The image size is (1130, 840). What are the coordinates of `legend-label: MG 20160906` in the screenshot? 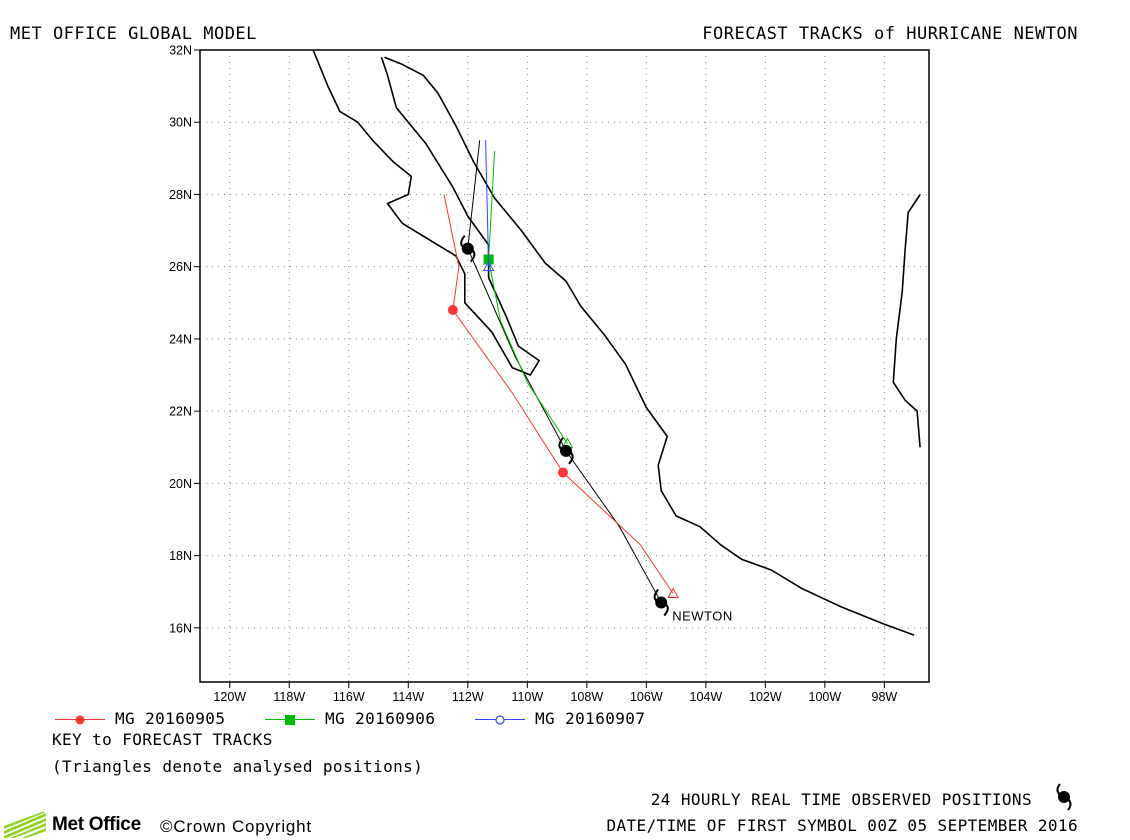 It's located at (380, 718).